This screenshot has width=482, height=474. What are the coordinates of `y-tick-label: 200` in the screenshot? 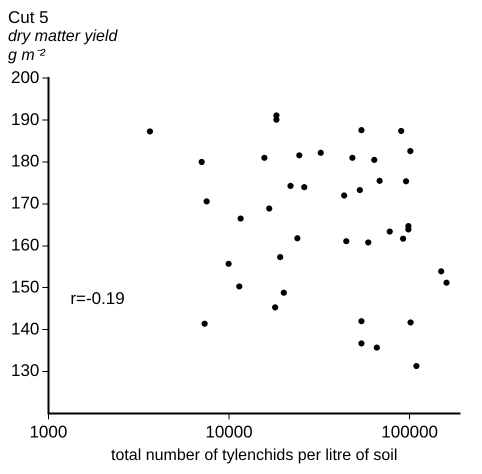 It's located at (25, 77).